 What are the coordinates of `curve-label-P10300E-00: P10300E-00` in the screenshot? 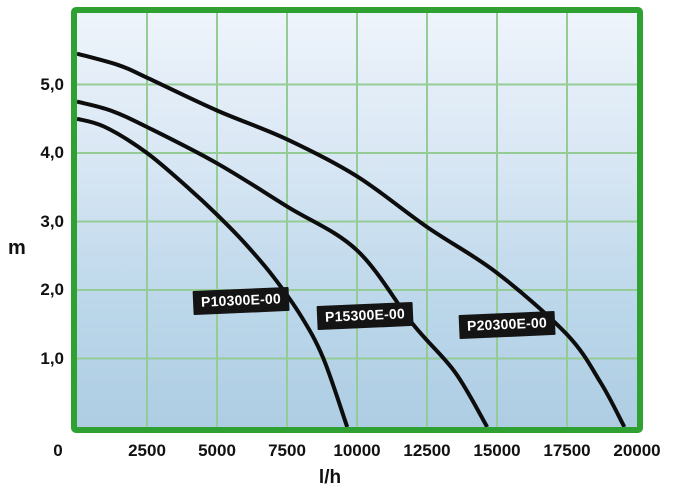 It's located at (241, 301).